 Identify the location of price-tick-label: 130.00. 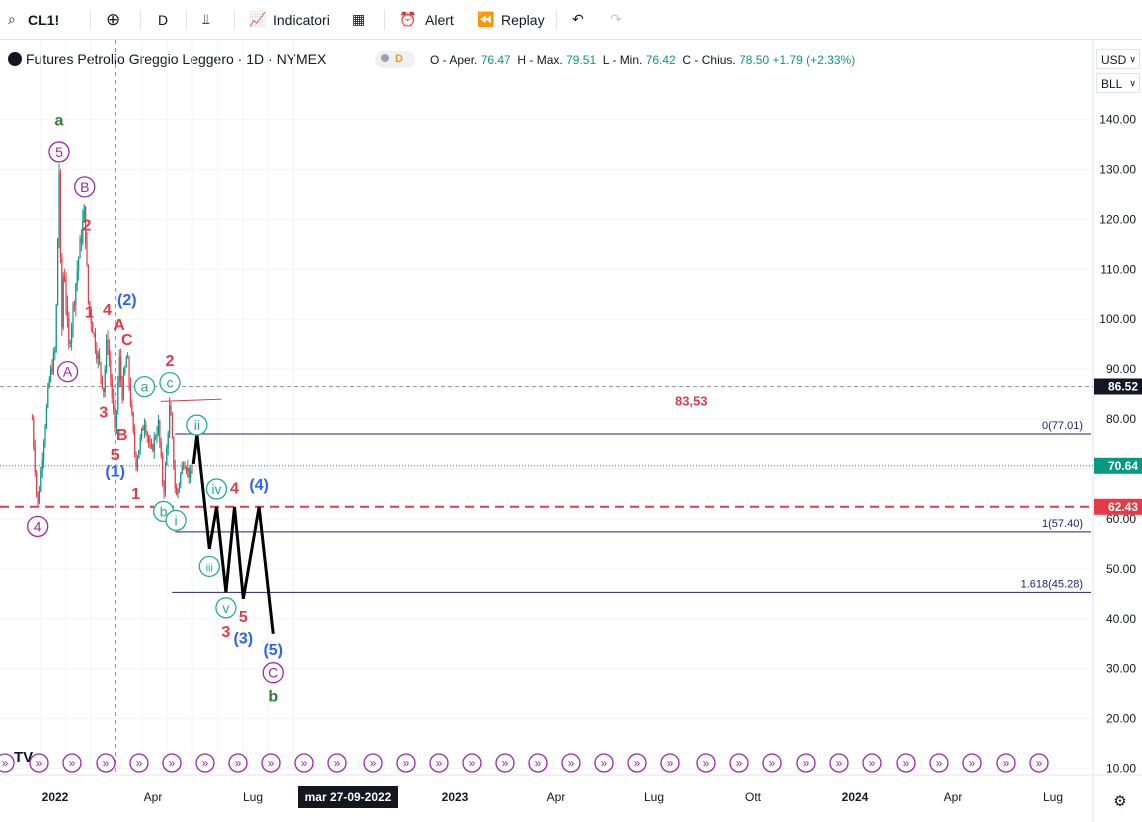
(1117, 169).